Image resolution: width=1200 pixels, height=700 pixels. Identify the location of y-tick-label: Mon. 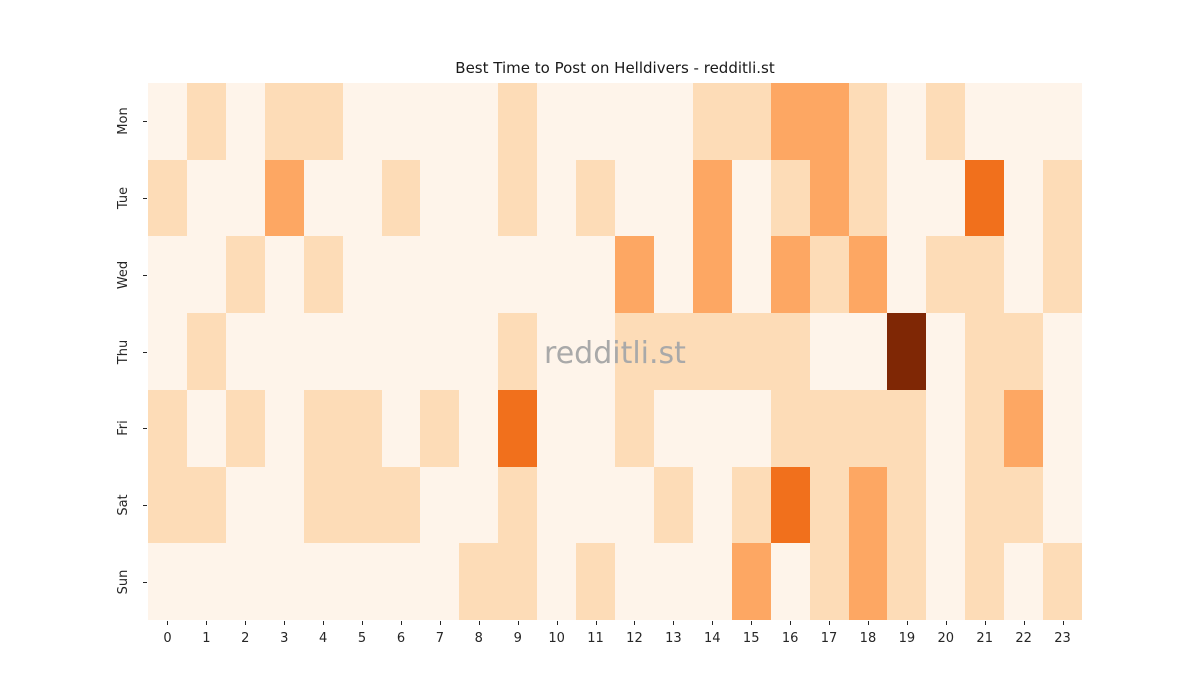
(123, 121).